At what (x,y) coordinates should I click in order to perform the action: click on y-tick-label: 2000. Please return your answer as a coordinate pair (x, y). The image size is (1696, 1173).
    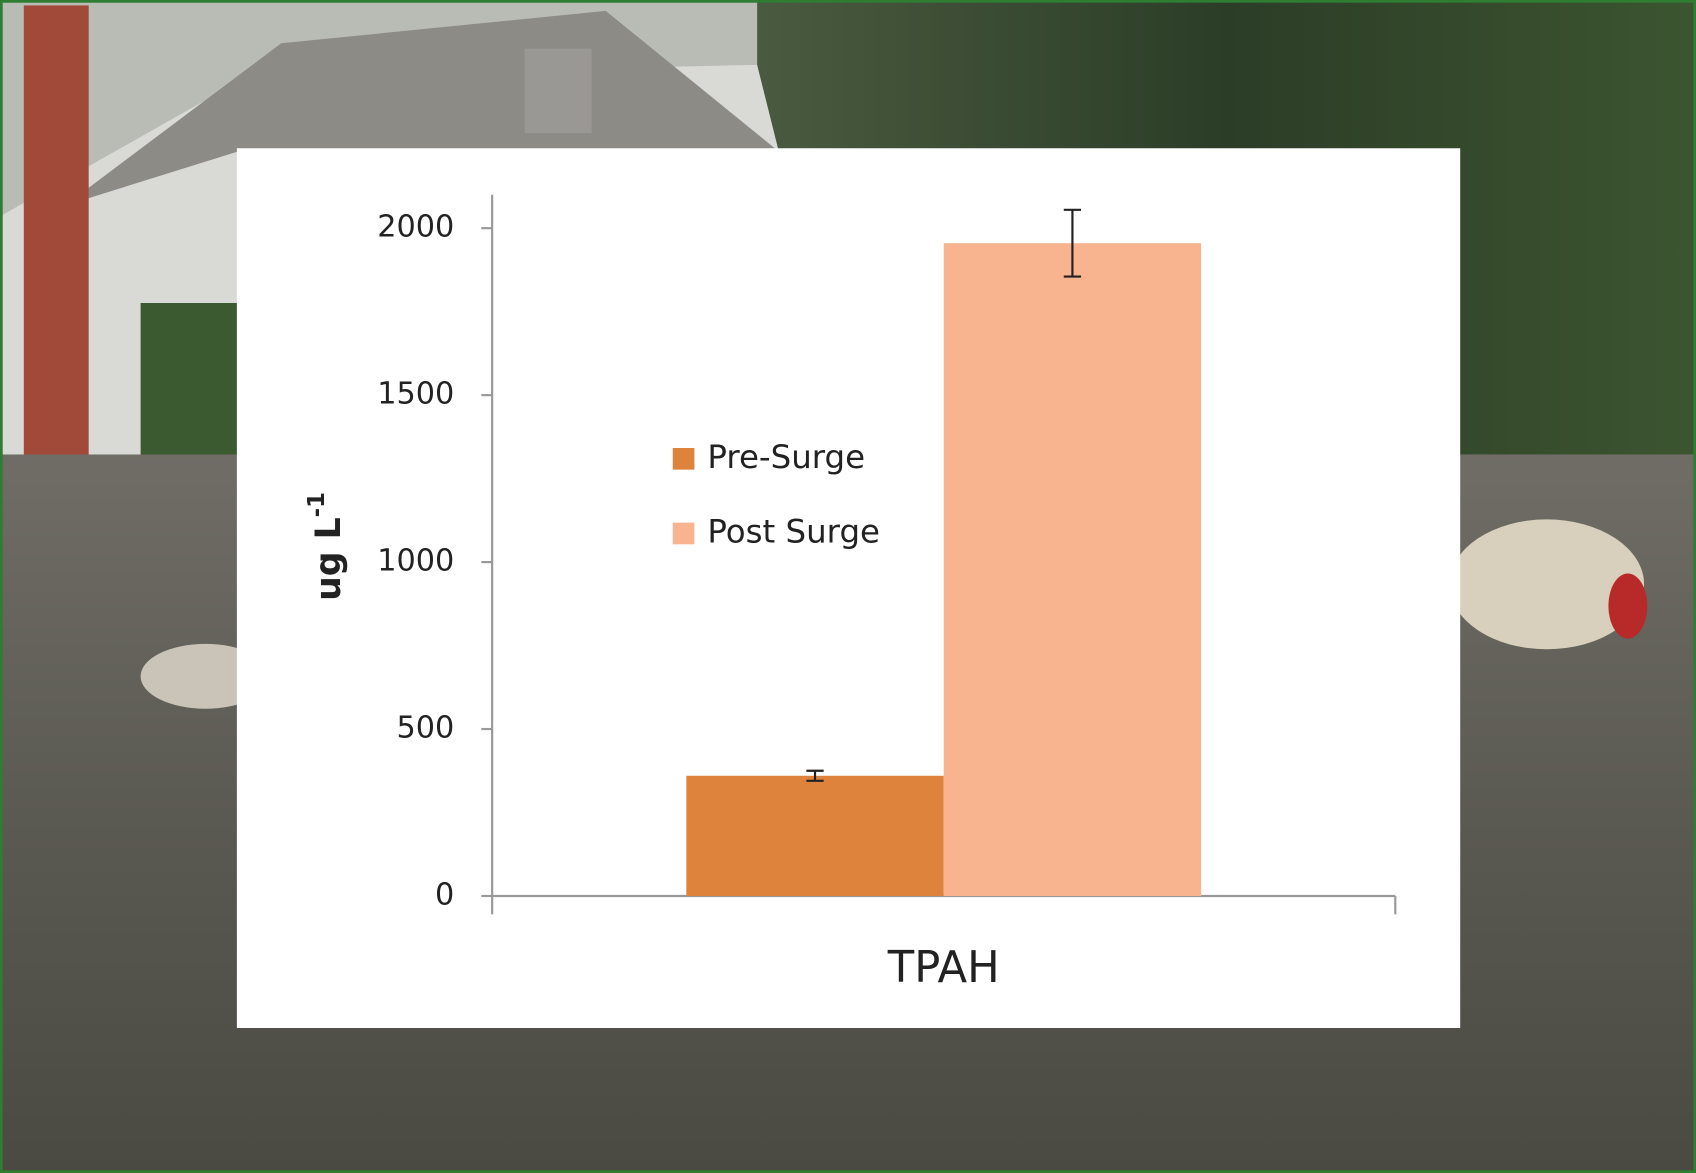
    Looking at the image, I should click on (415, 227).